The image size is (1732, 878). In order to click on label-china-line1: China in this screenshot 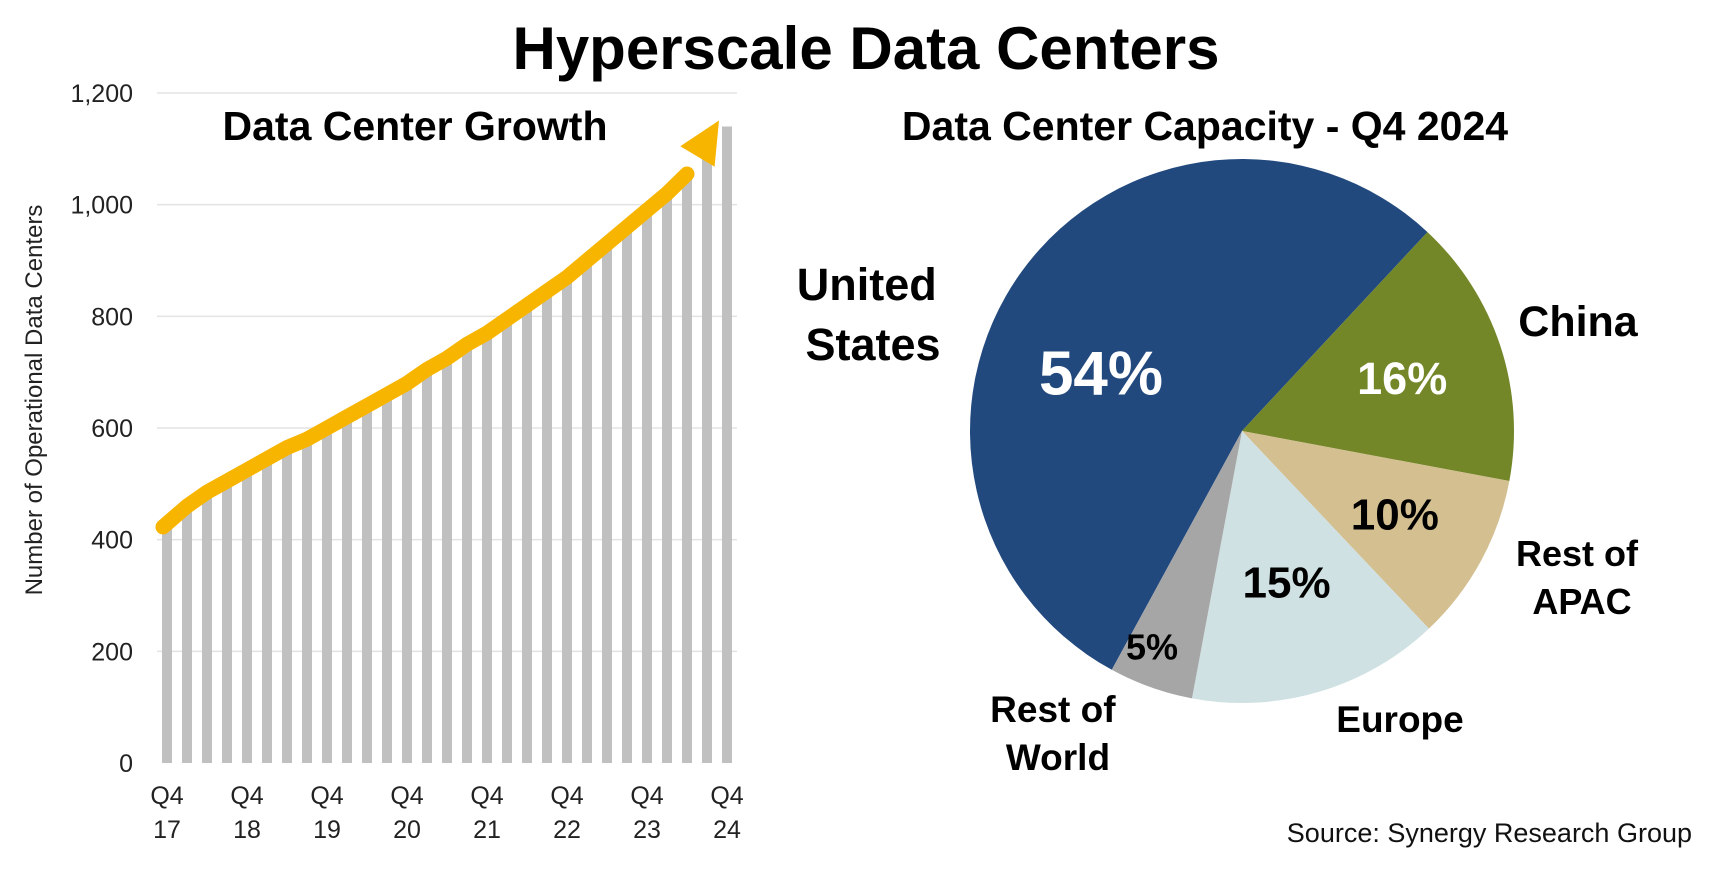, I will do `click(1578, 322)`.